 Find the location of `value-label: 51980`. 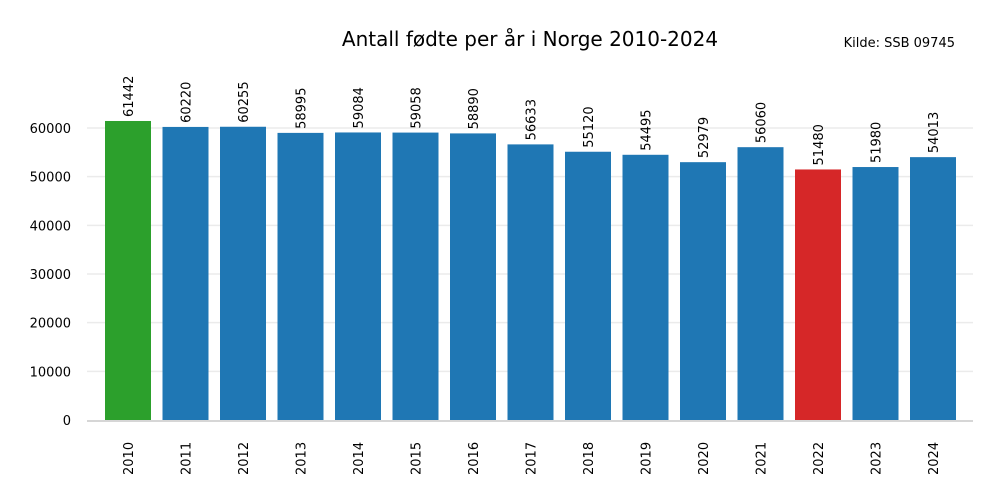

value-label: 51980 is located at coordinates (877, 142).